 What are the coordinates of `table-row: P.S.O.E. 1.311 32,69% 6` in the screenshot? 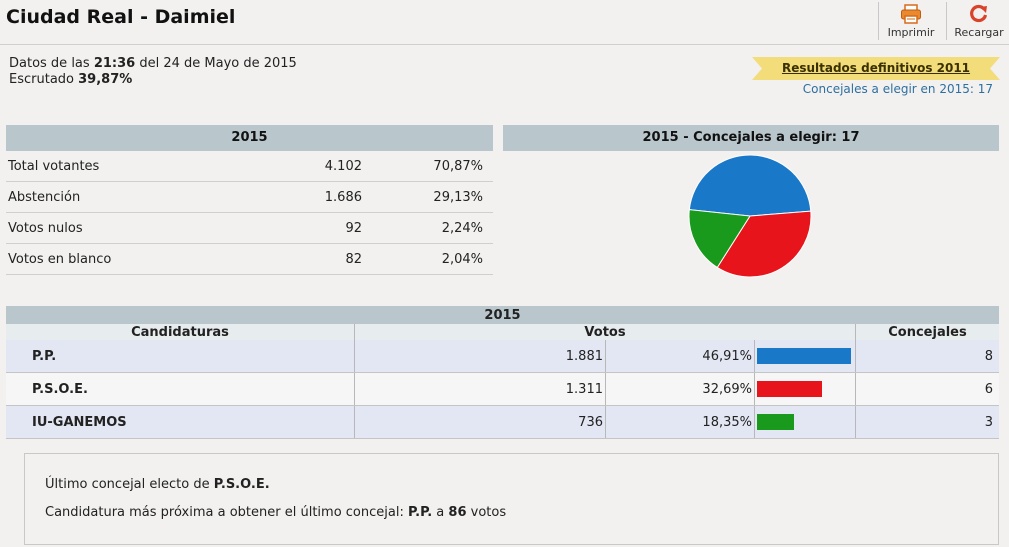 It's located at (502, 389).